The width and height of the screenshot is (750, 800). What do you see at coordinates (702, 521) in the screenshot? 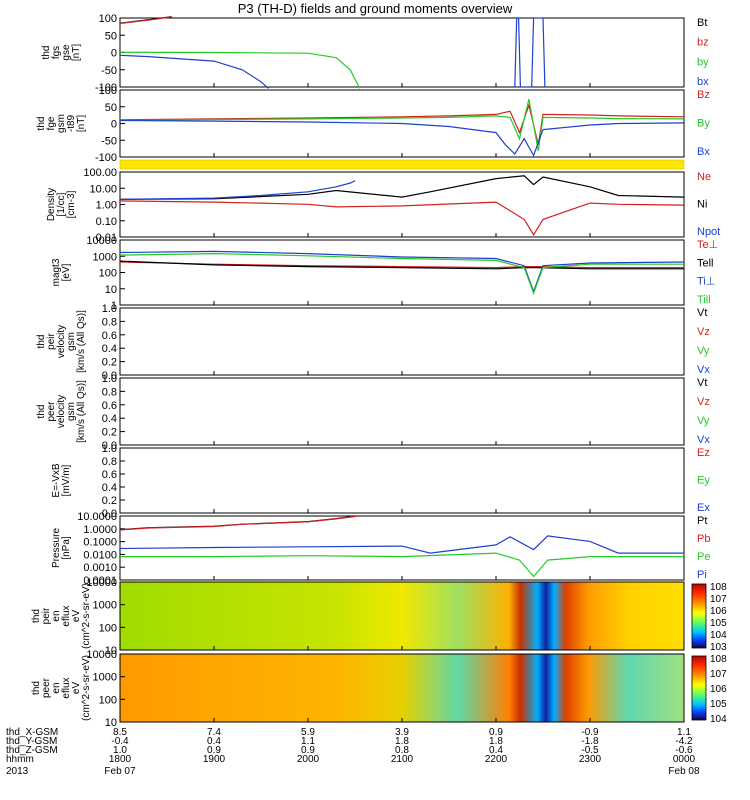
I see `legend-entry: Pt` at bounding box center [702, 521].